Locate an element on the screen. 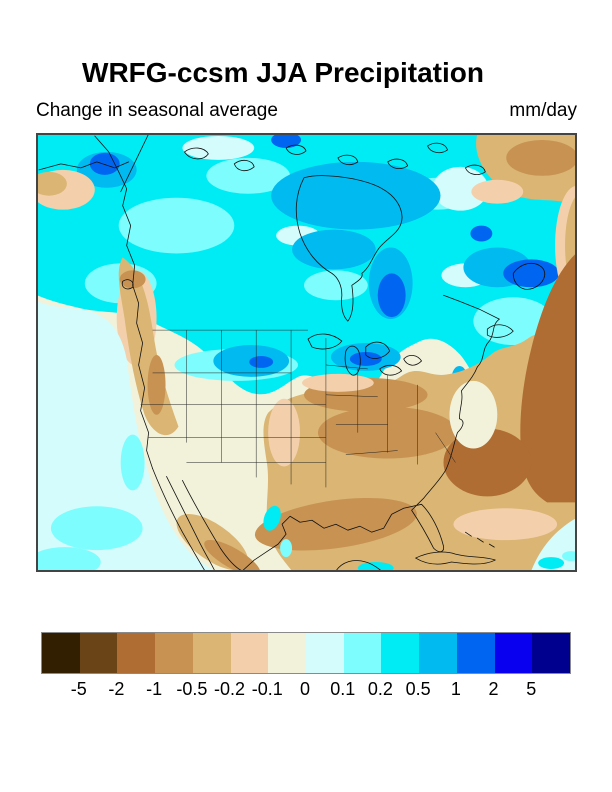 The width and height of the screenshot is (612, 792). colorbar-tick-label: -5 is located at coordinates (78, 689).